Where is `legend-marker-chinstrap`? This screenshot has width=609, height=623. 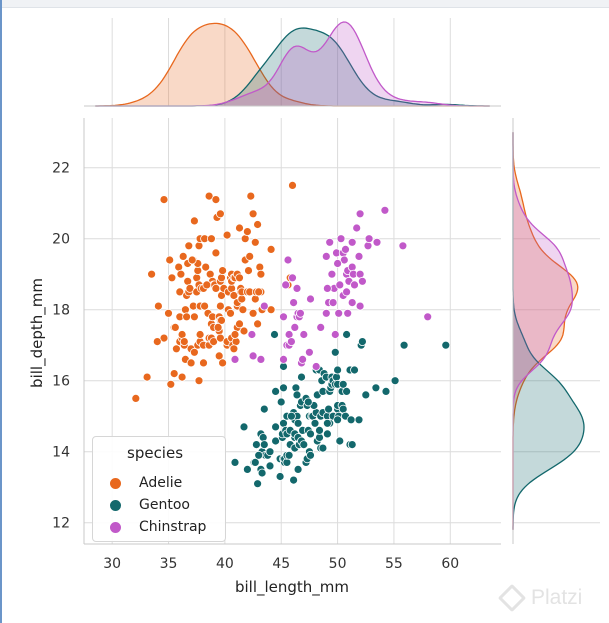
legend-marker-chinstrap is located at coordinates (115, 527).